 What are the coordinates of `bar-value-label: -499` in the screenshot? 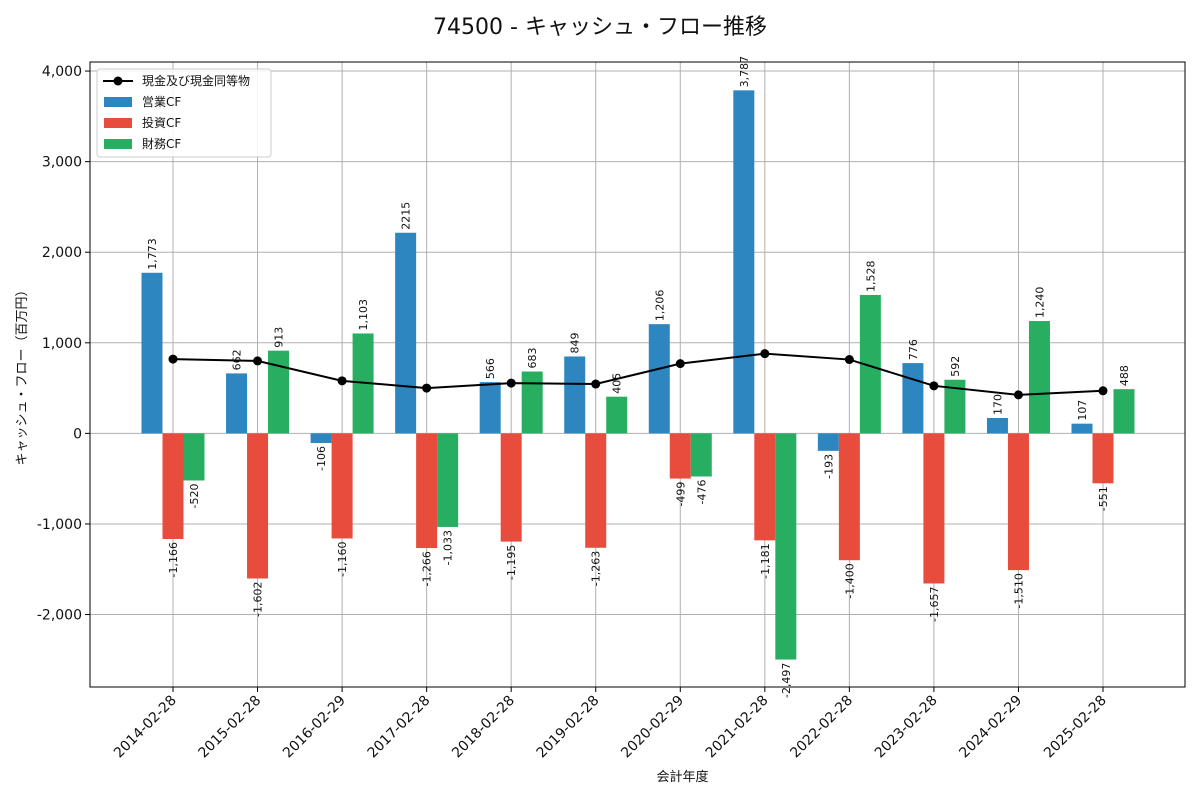 It's located at (680, 494).